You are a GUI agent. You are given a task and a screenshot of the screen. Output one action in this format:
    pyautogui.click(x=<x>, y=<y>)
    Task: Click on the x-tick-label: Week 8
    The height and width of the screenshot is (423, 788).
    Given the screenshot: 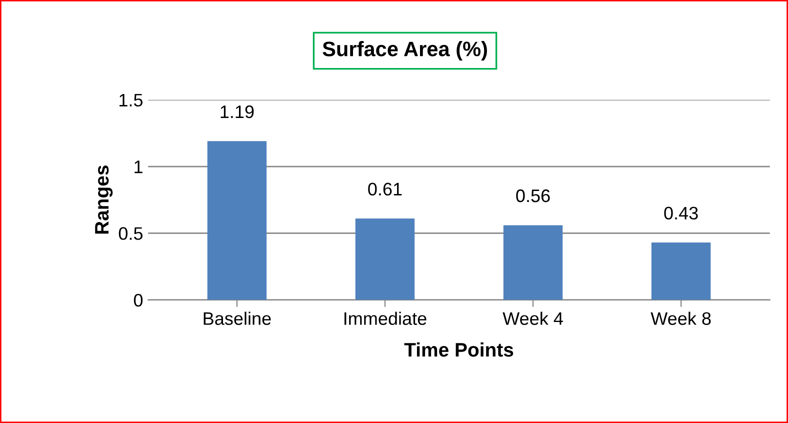 What is the action you would take?
    pyautogui.click(x=680, y=318)
    